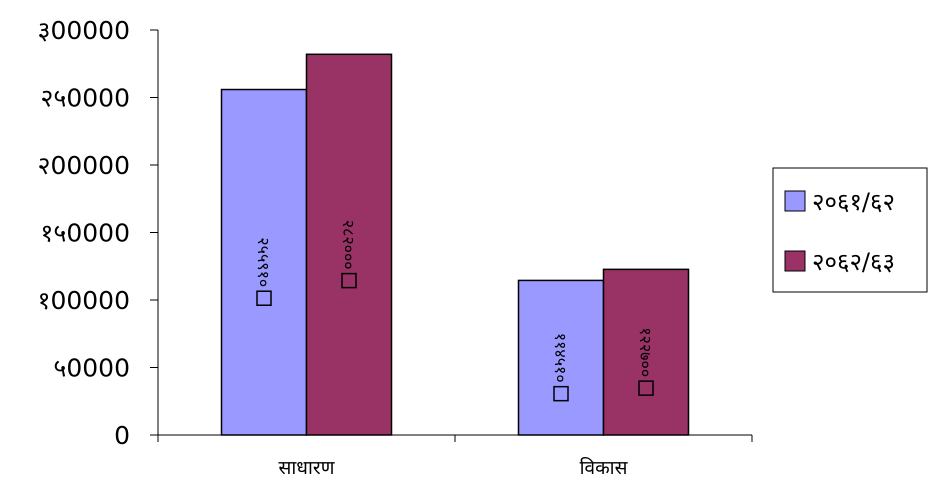 This screenshot has height=481, width=929. What do you see at coordinates (91, 368) in the screenshot?
I see `y-tick-label: ५0000` at bounding box center [91, 368].